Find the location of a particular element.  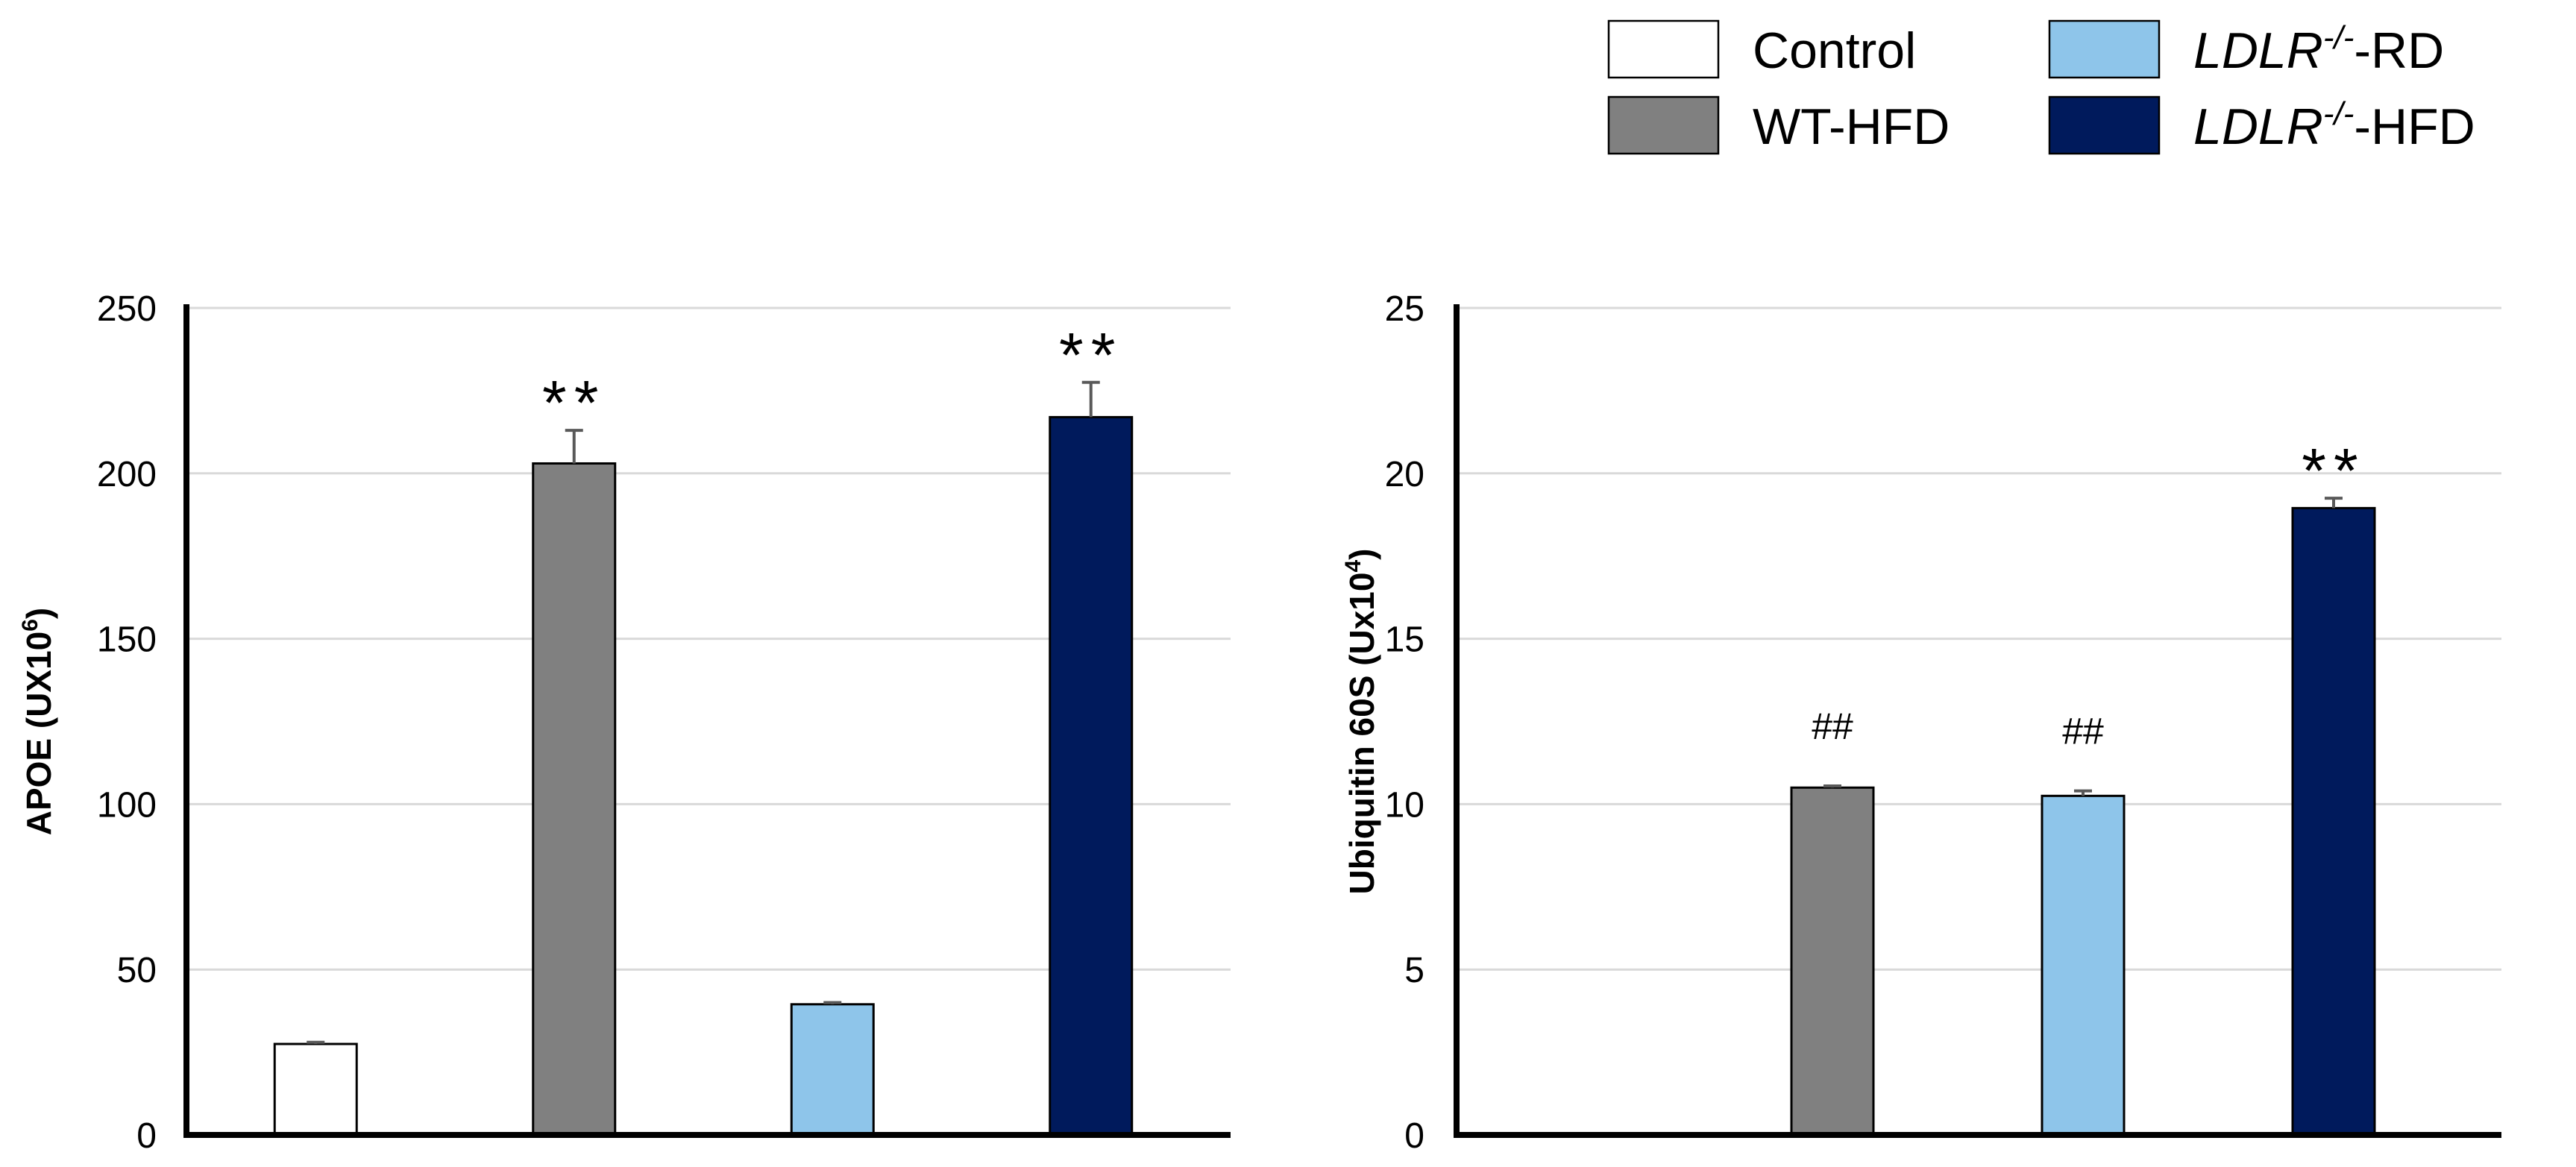

y-tick-label: 15 is located at coordinates (1405, 640).